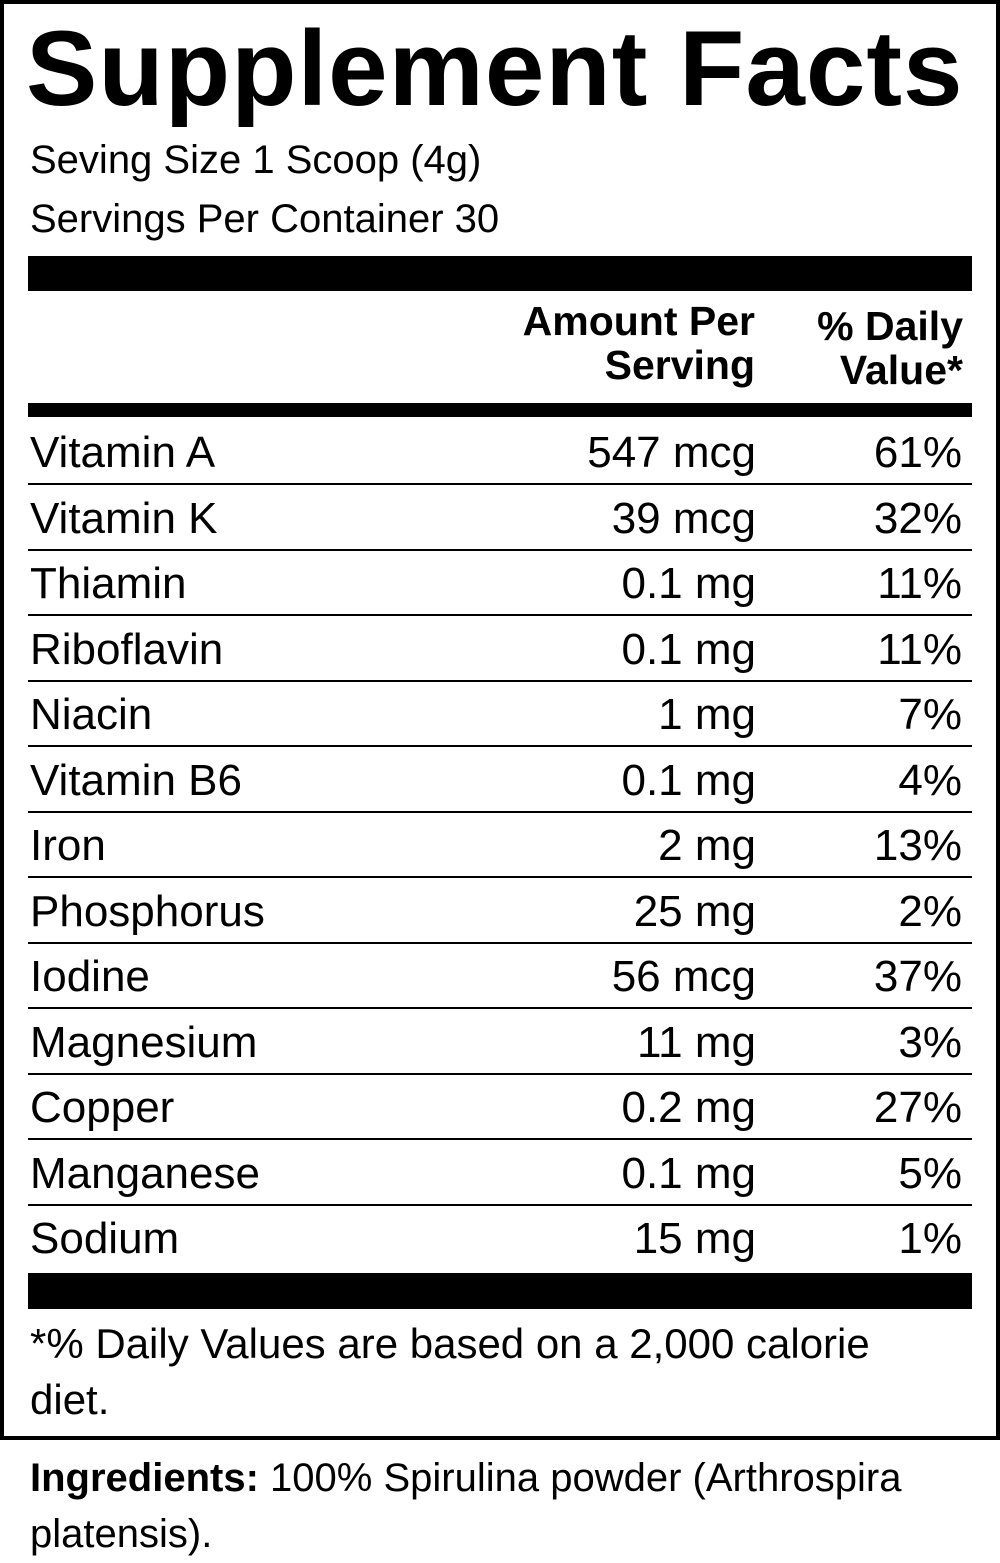 The width and height of the screenshot is (1000, 1563). I want to click on nutrient-name: Iron, so click(68, 845).